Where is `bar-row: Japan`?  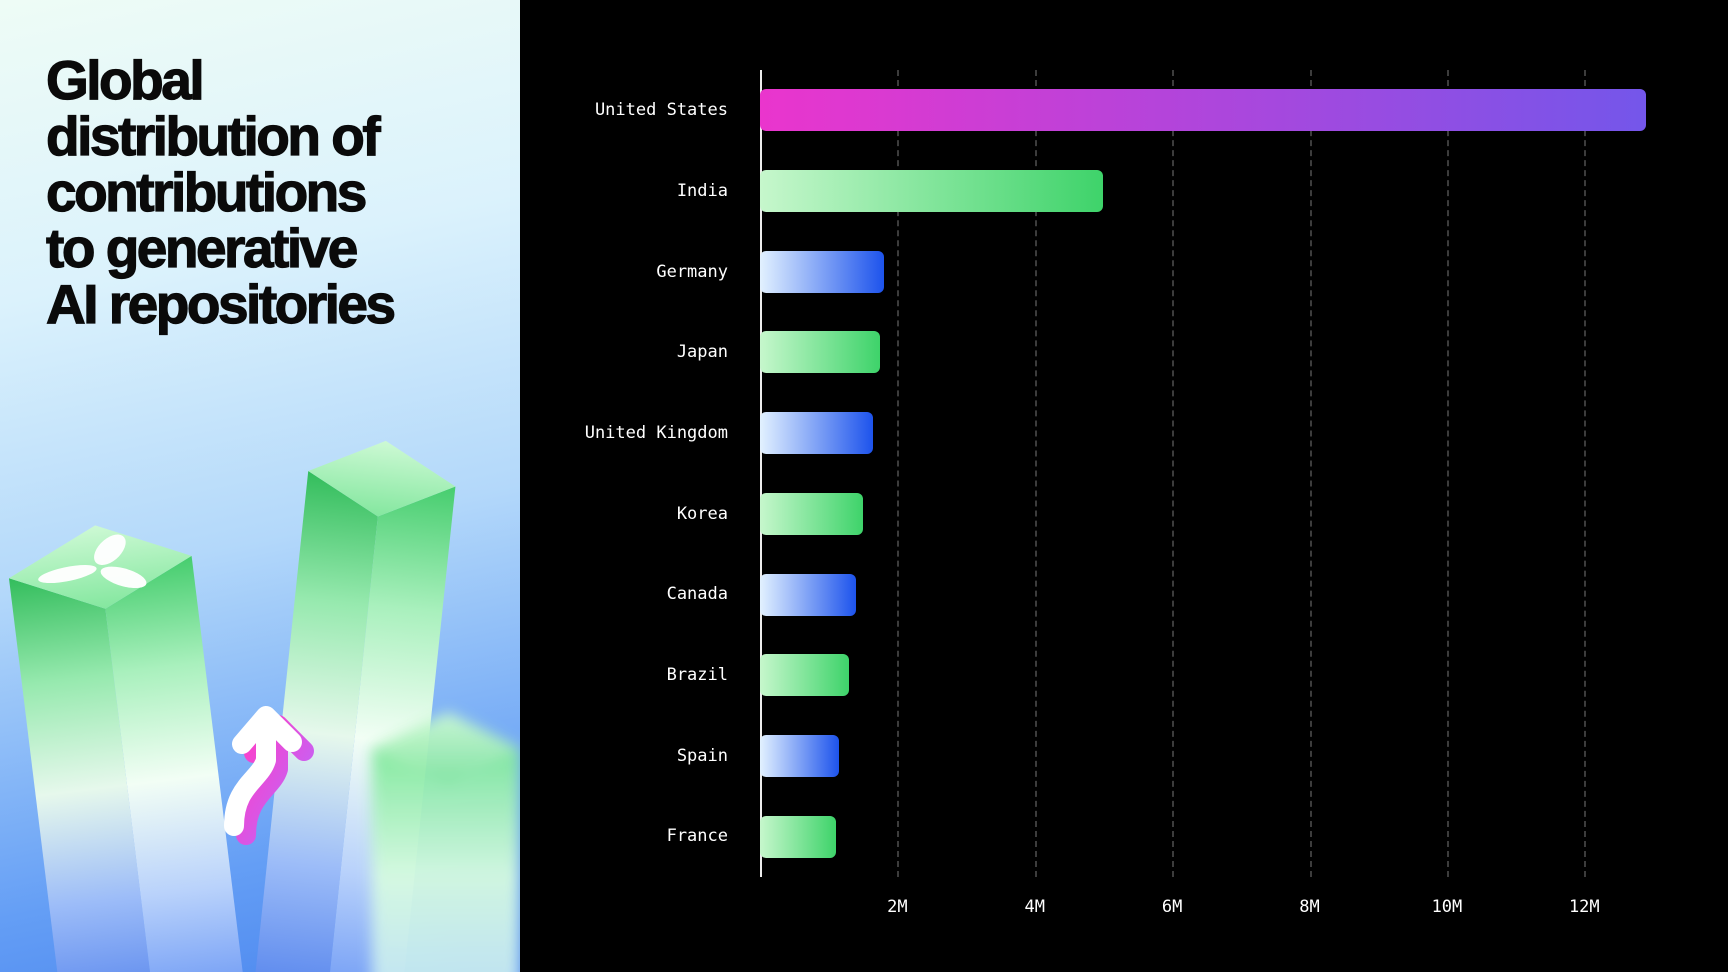
bar-row: Japan is located at coordinates (1106, 352).